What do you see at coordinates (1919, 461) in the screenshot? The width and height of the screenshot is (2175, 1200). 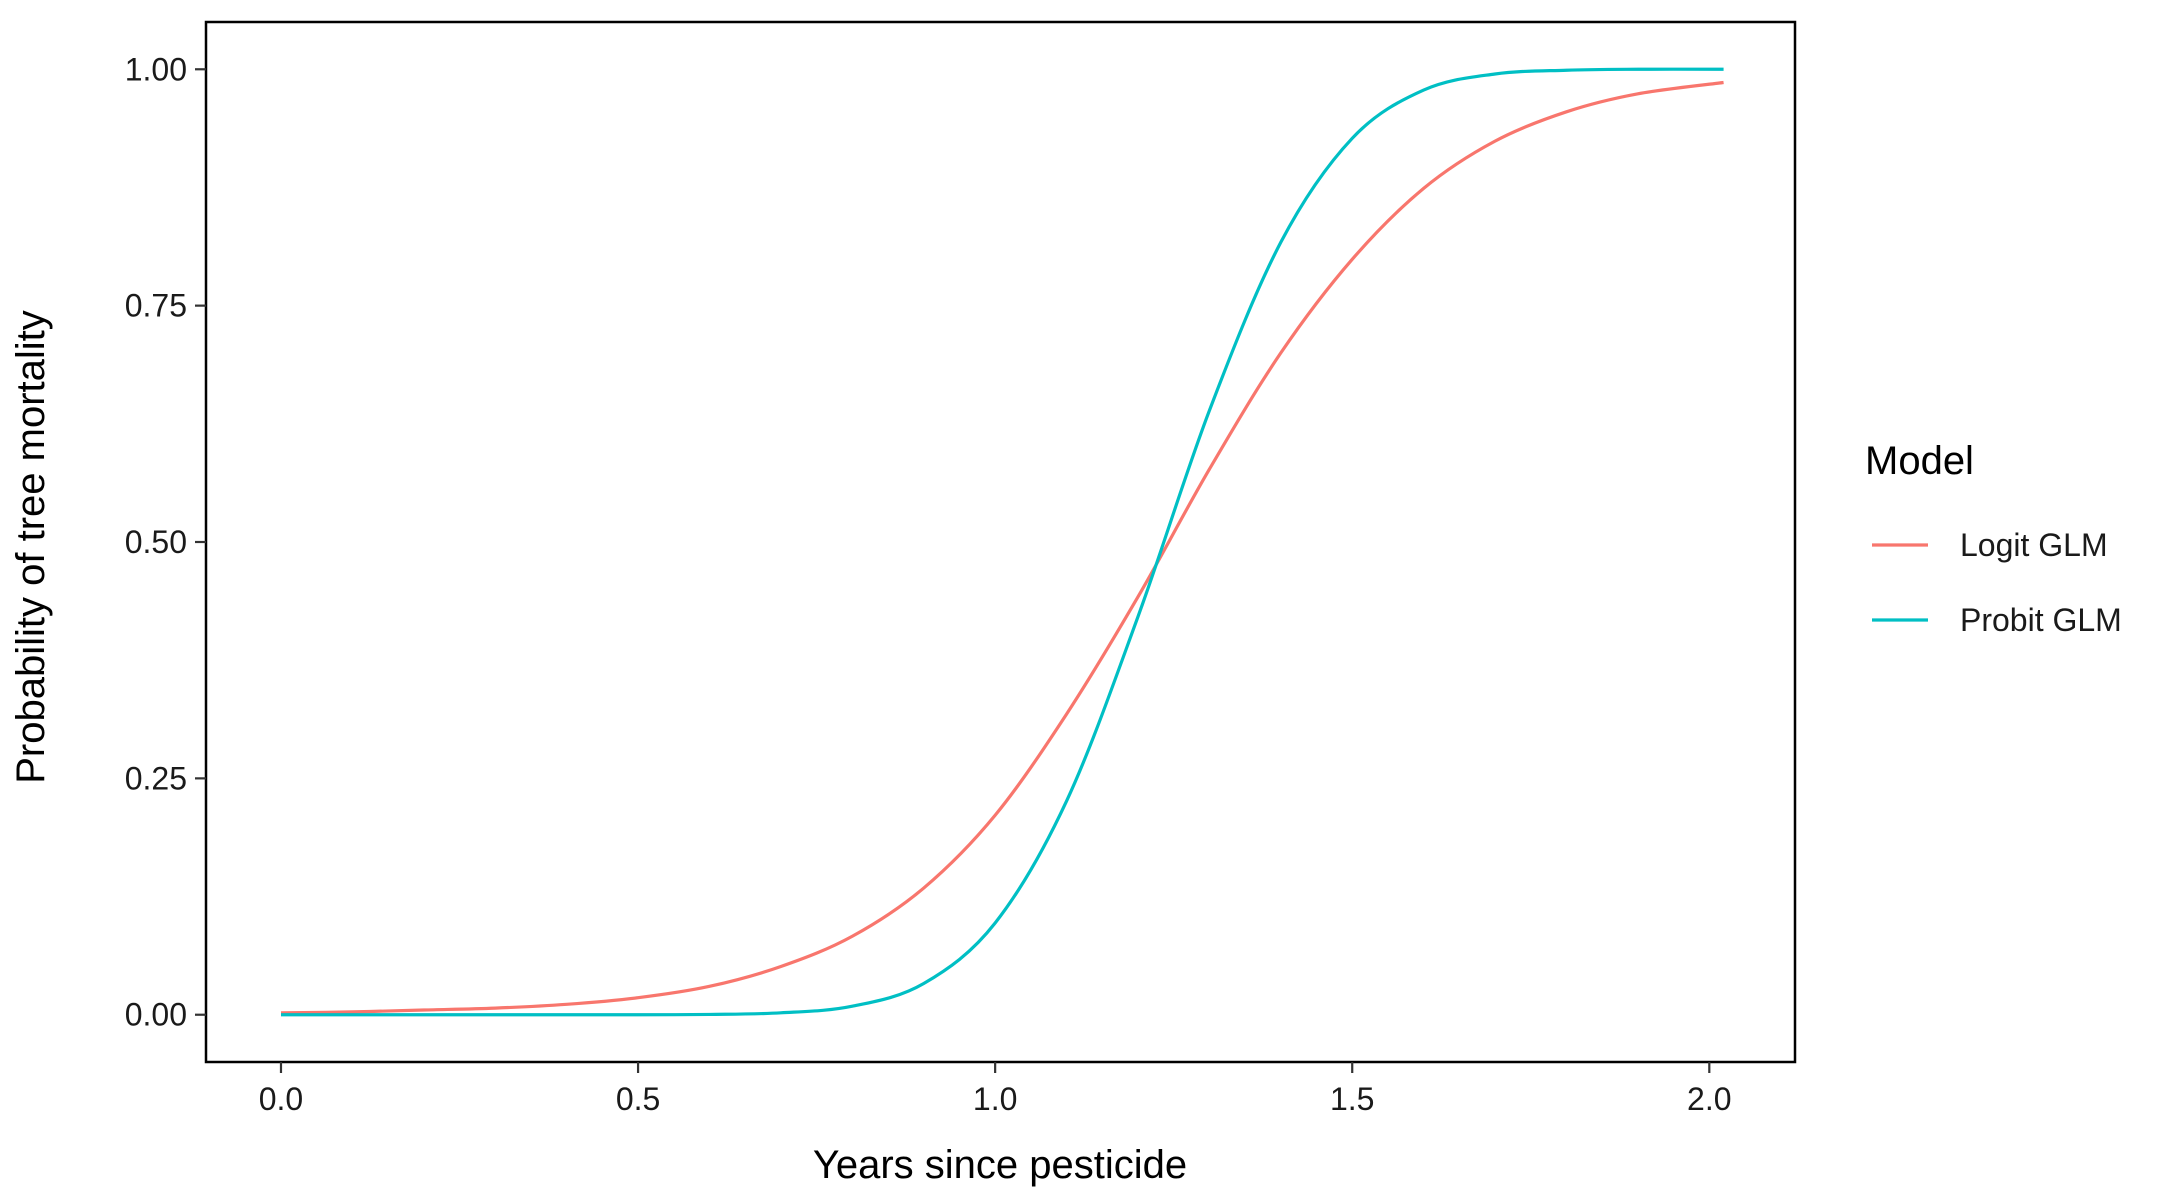 I see `legend-title: Model` at bounding box center [1919, 461].